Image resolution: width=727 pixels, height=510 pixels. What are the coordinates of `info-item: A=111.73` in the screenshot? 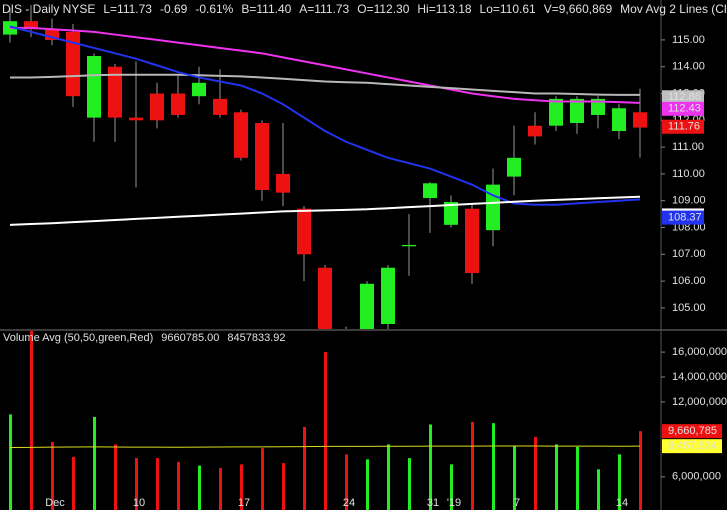 It's located at (324, 9).